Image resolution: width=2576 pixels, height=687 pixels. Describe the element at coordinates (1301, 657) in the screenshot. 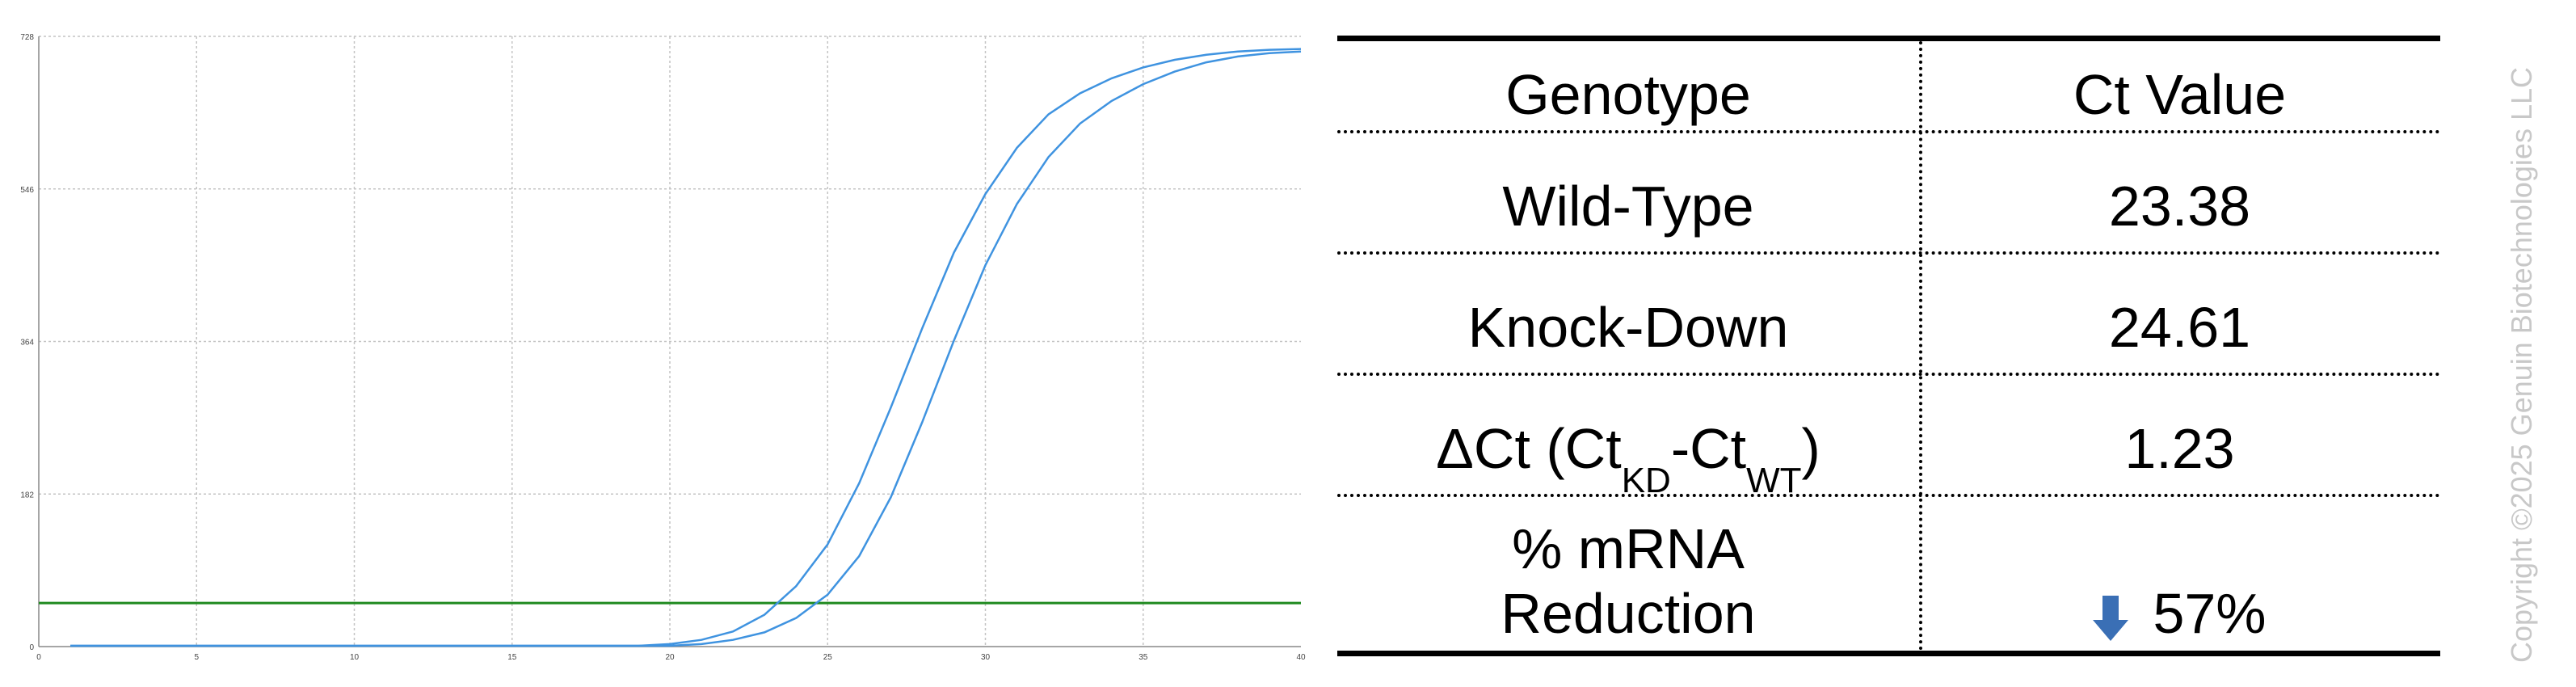

I see `x-tick-label: 40` at that location.